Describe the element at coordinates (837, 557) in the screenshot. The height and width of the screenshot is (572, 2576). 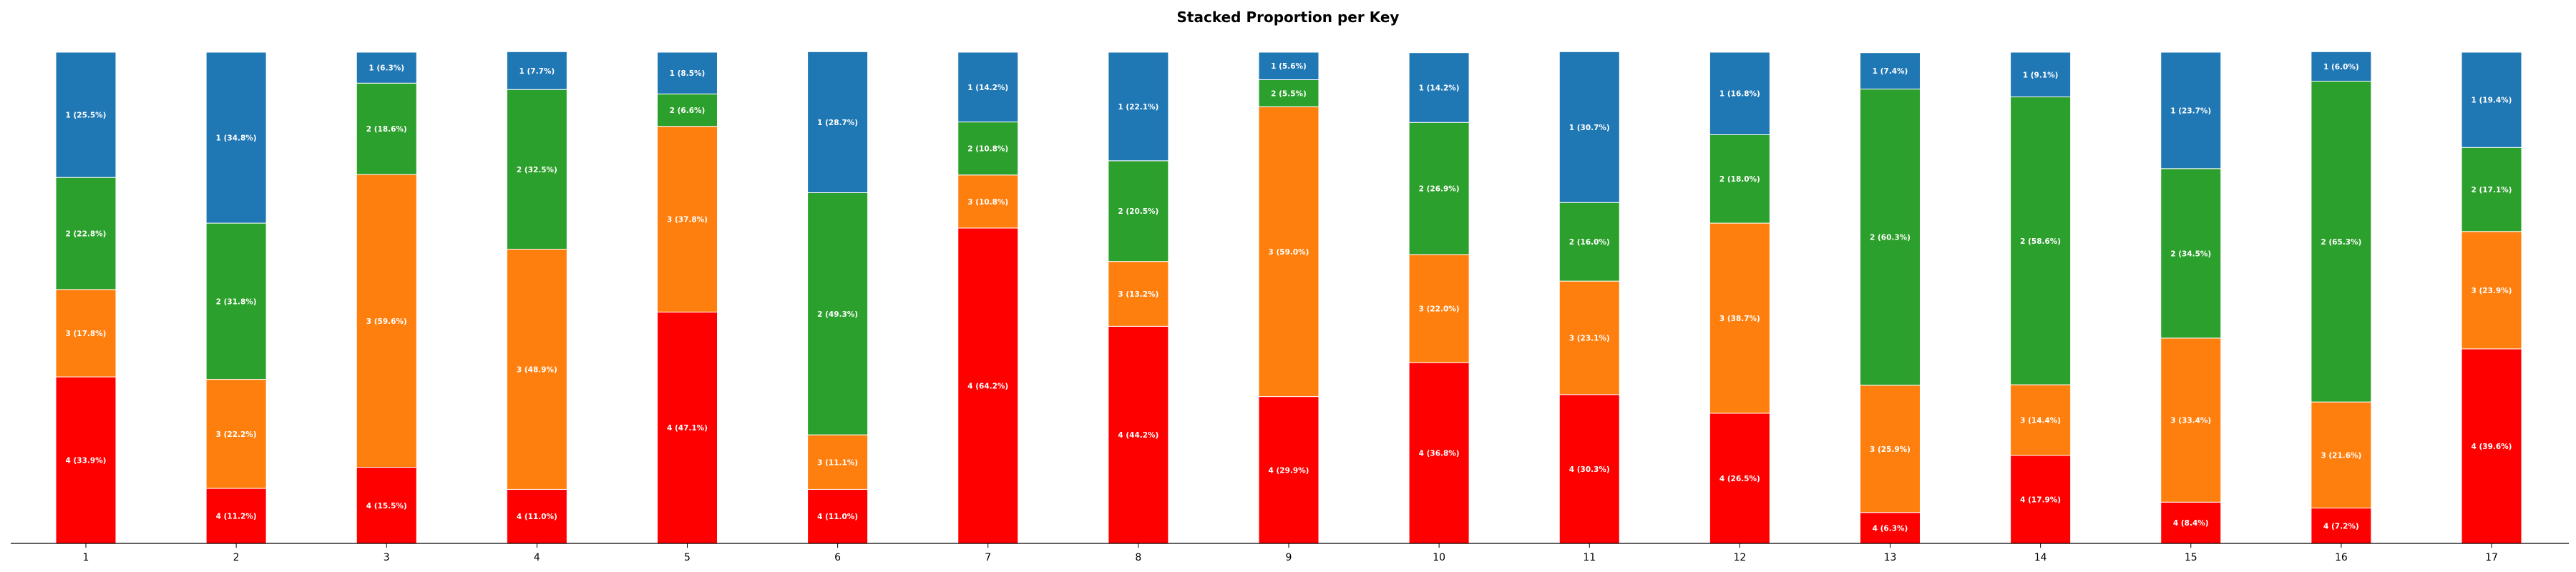
I see `x-tick-label-6: 6` at that location.